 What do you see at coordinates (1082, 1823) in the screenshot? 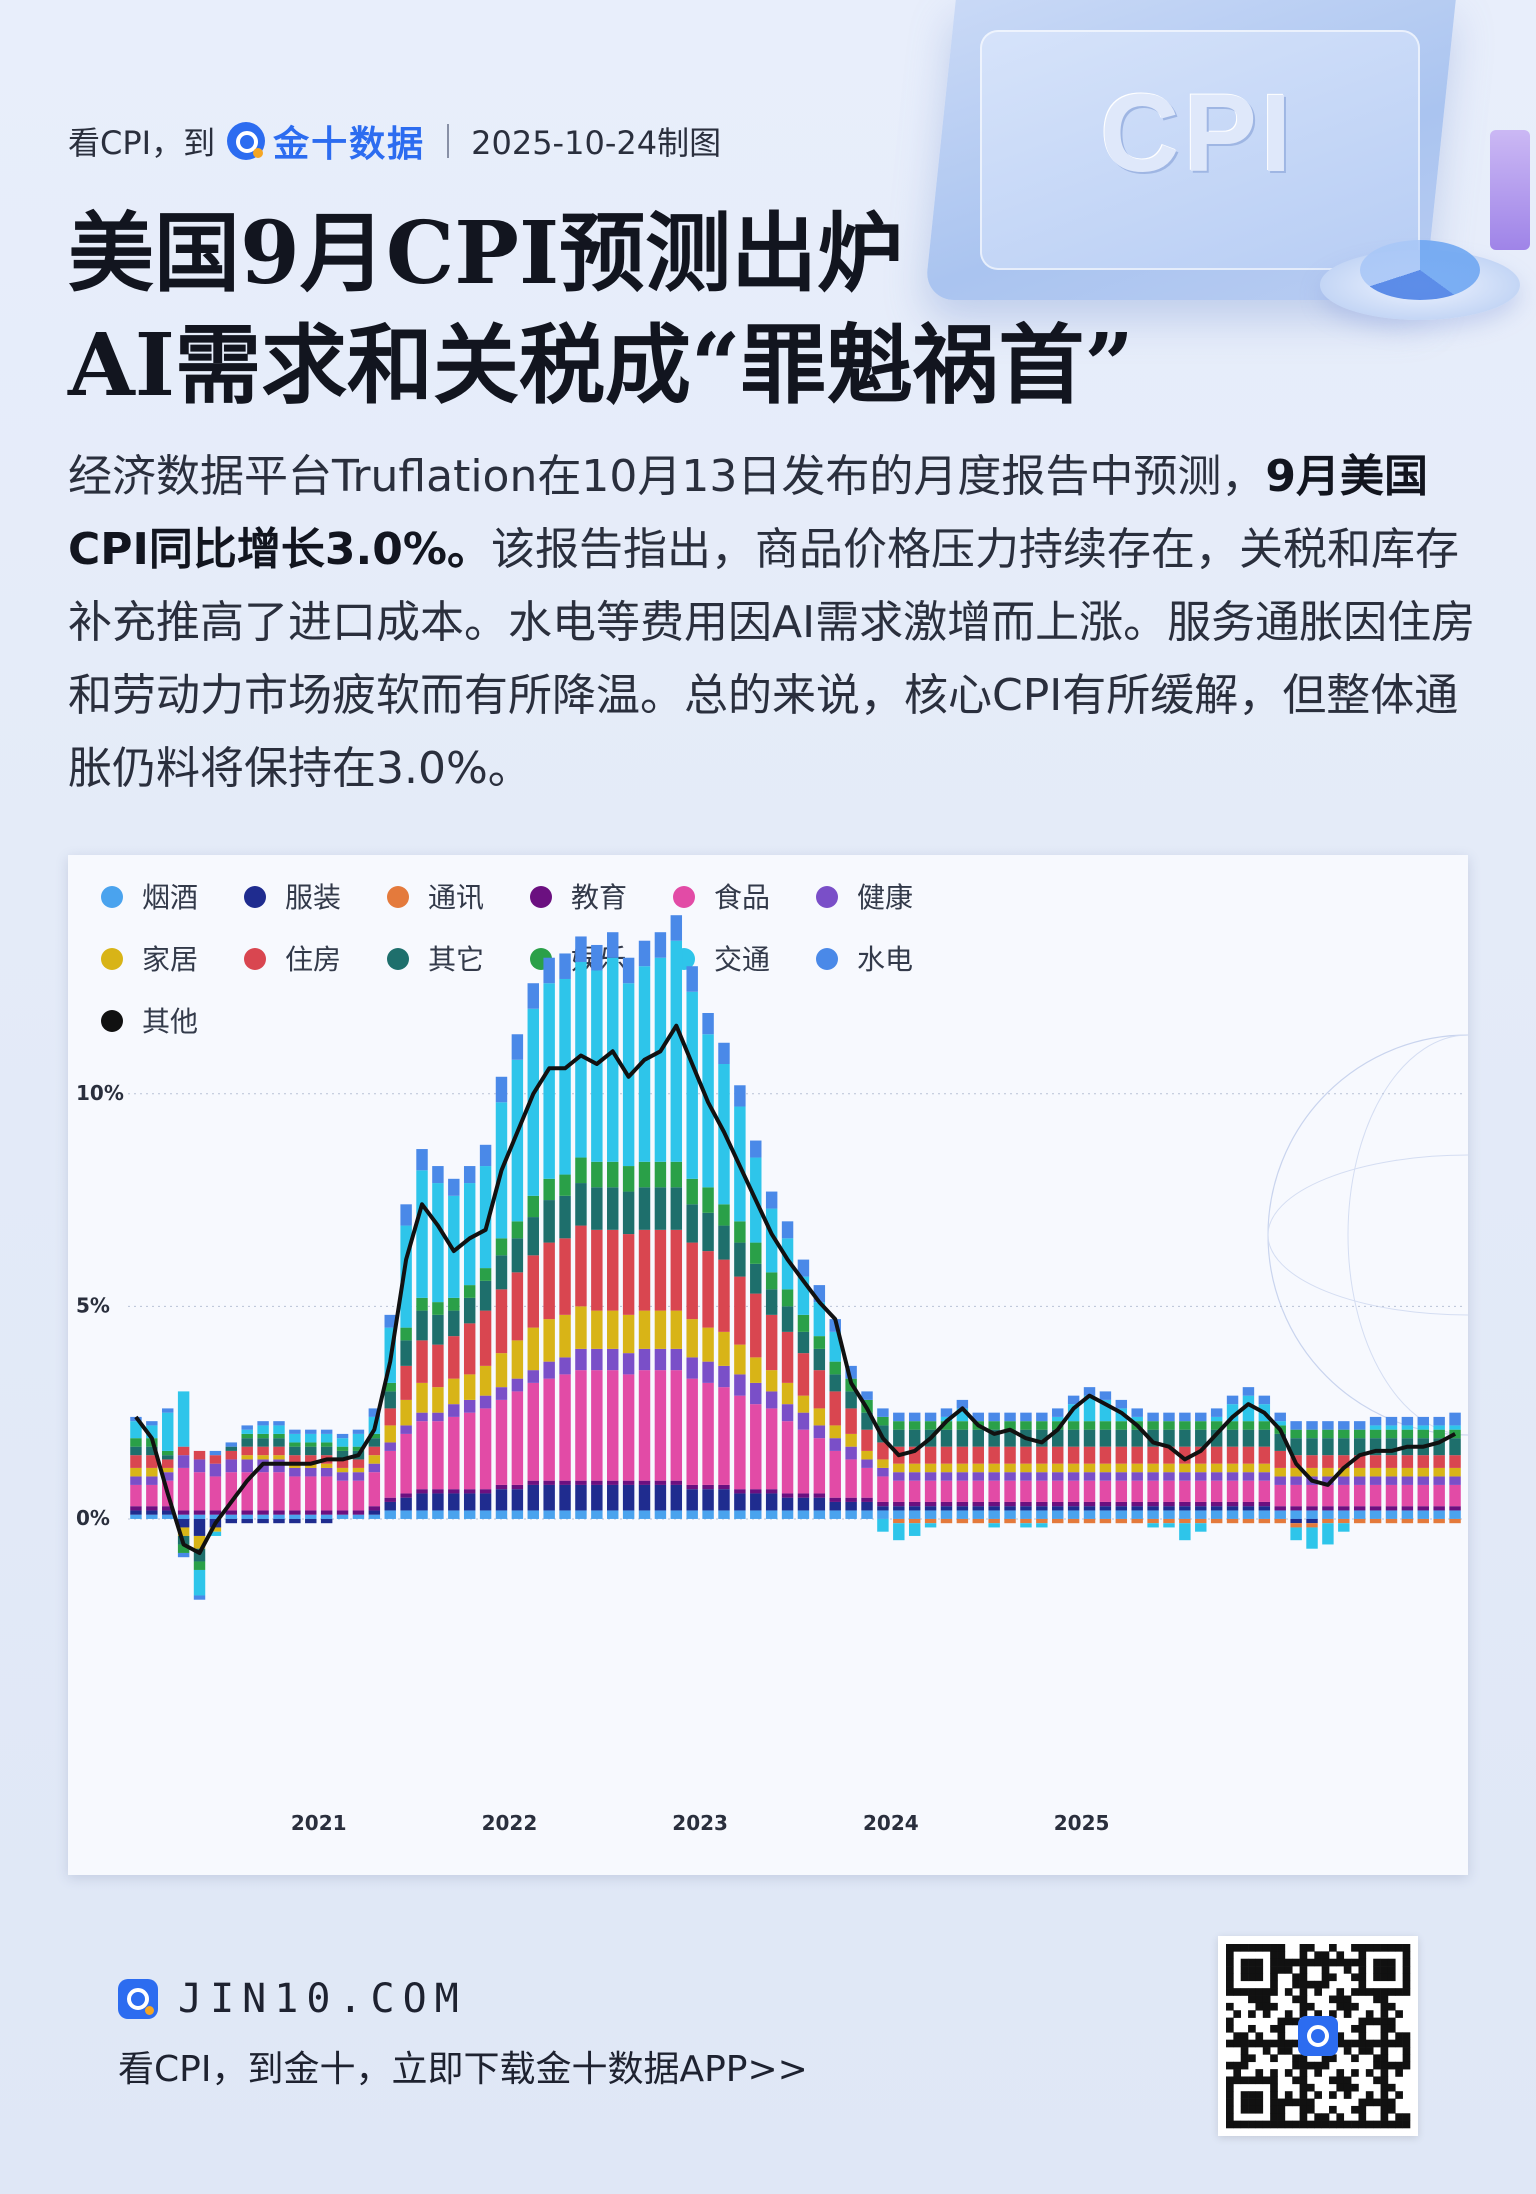
I see `x-tick-label: 2025` at bounding box center [1082, 1823].